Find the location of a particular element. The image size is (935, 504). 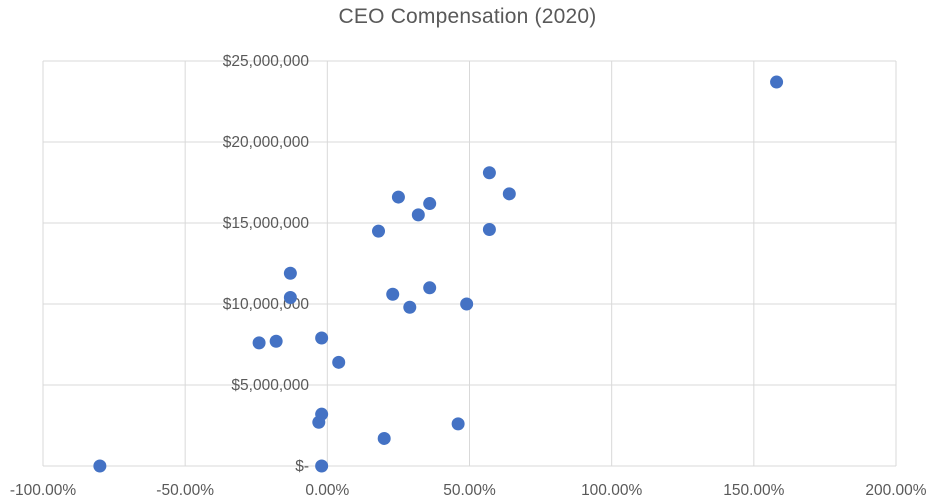

x-axis-tick-label: 0.00% is located at coordinates (327, 490).